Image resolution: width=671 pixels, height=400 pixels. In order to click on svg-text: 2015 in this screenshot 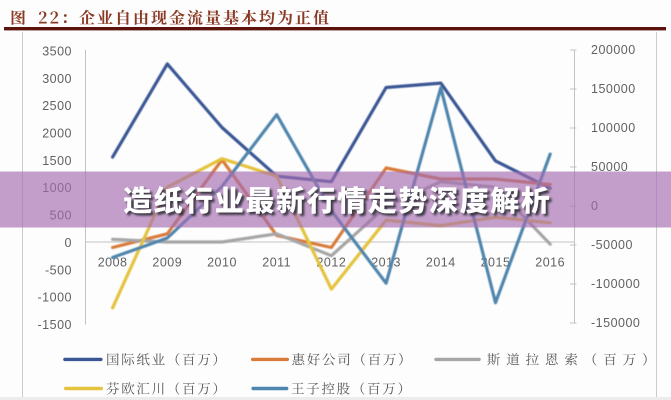, I will do `click(496, 263)`.